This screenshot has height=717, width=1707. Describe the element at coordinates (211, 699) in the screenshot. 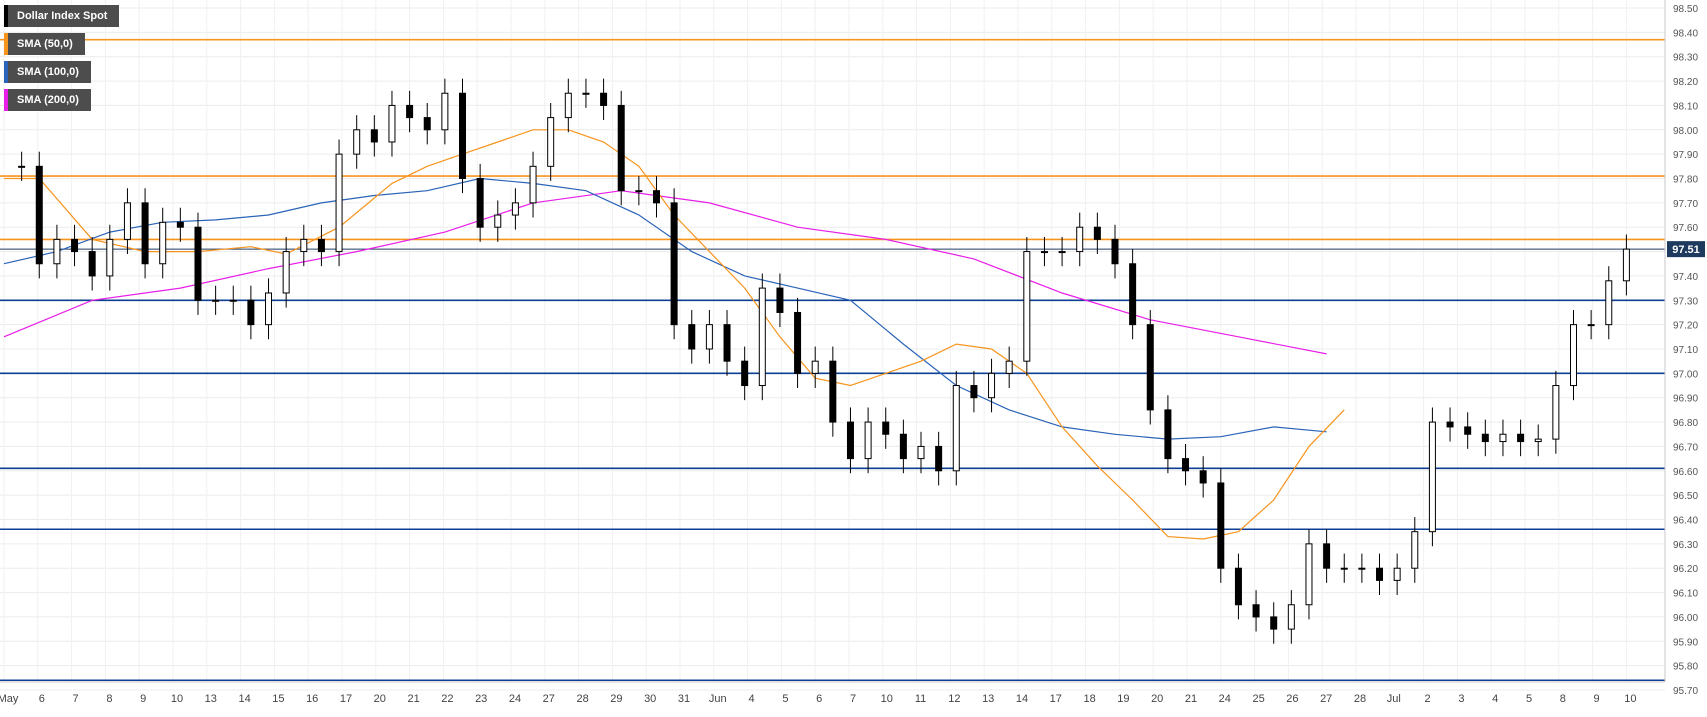

I see `x-tick-label: 13` at that location.